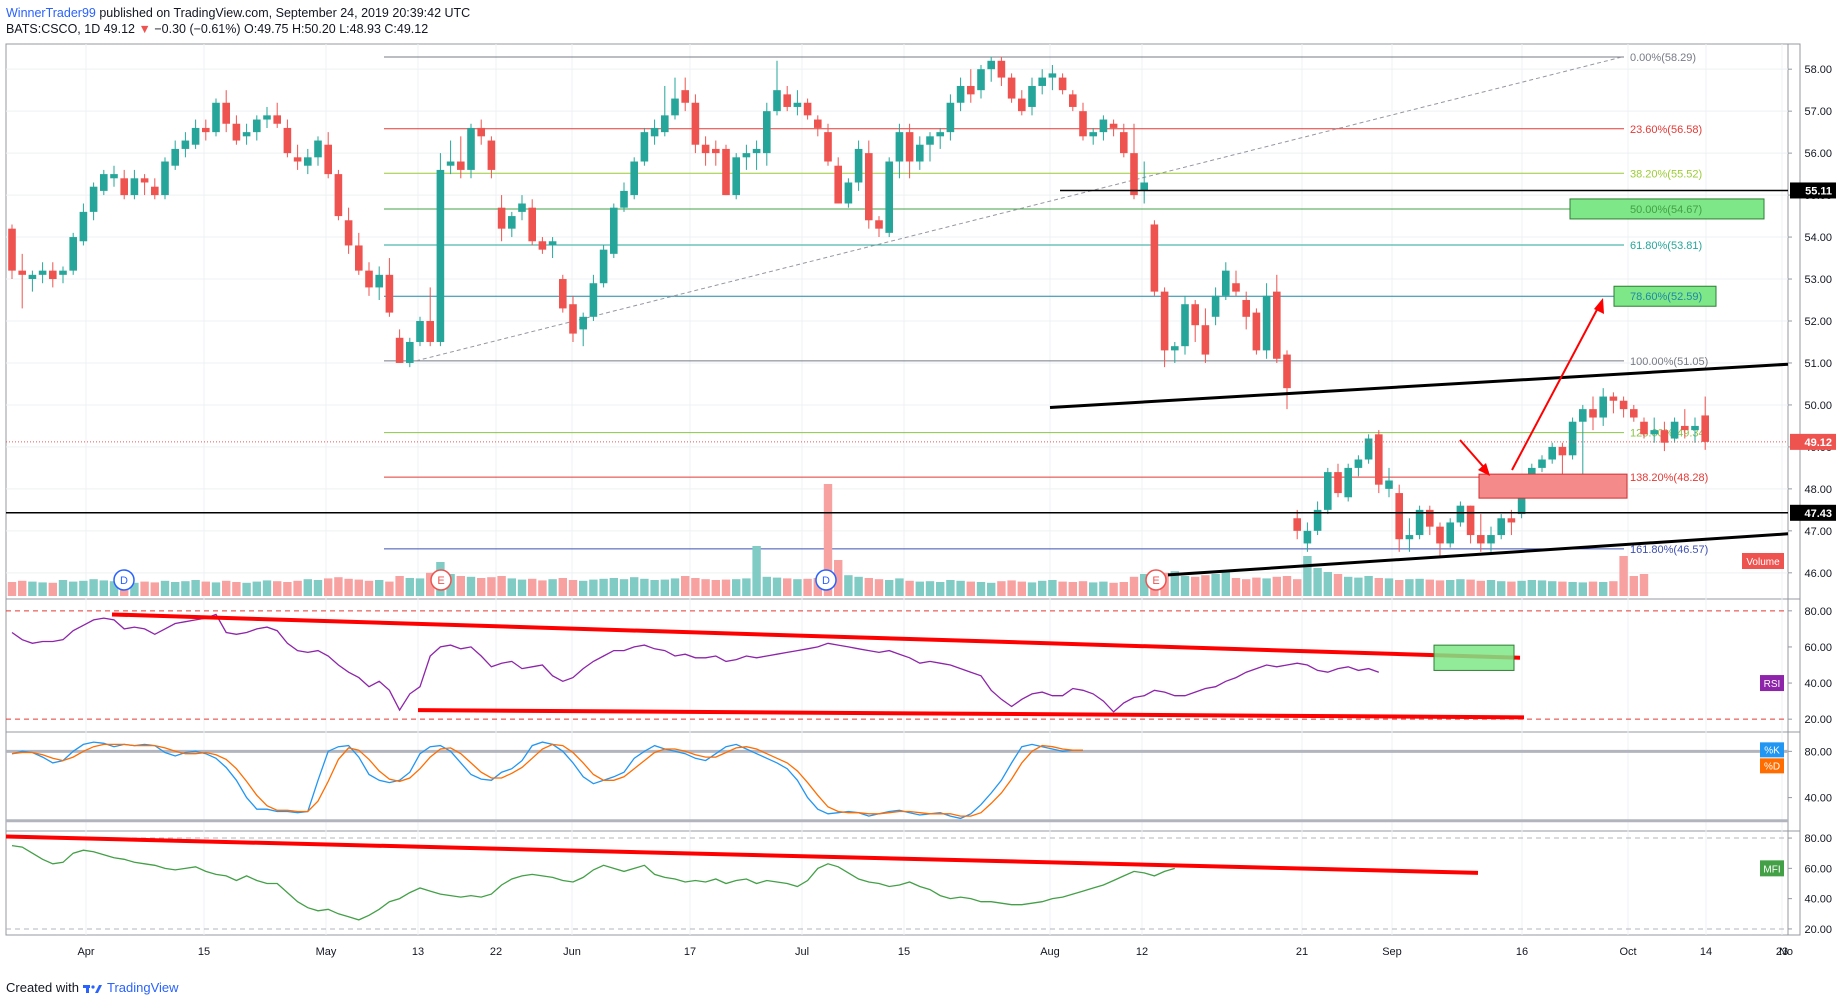 The height and width of the screenshot is (1002, 1840). What do you see at coordinates (51, 13) in the screenshot?
I see `author-link: WinnerTrader99` at bounding box center [51, 13].